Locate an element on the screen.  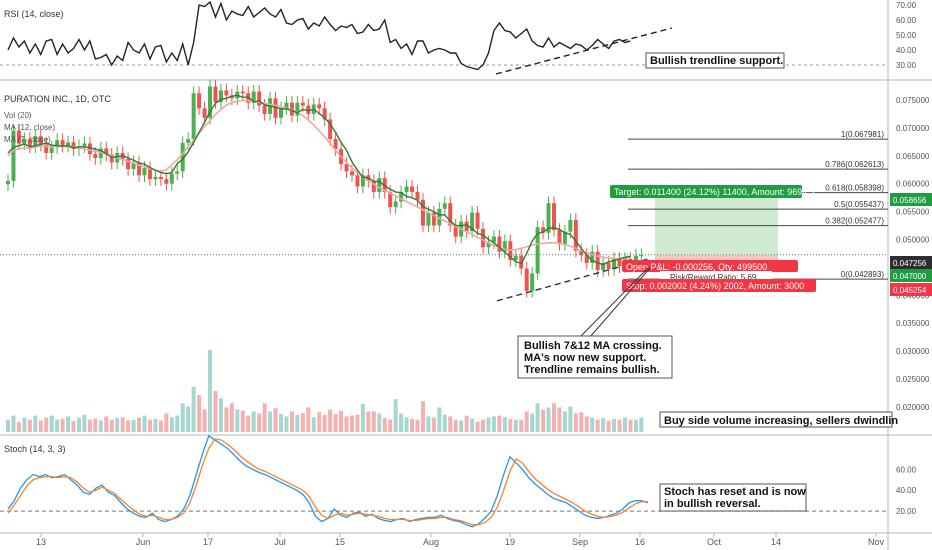
rsi-line is located at coordinates (319, 35).